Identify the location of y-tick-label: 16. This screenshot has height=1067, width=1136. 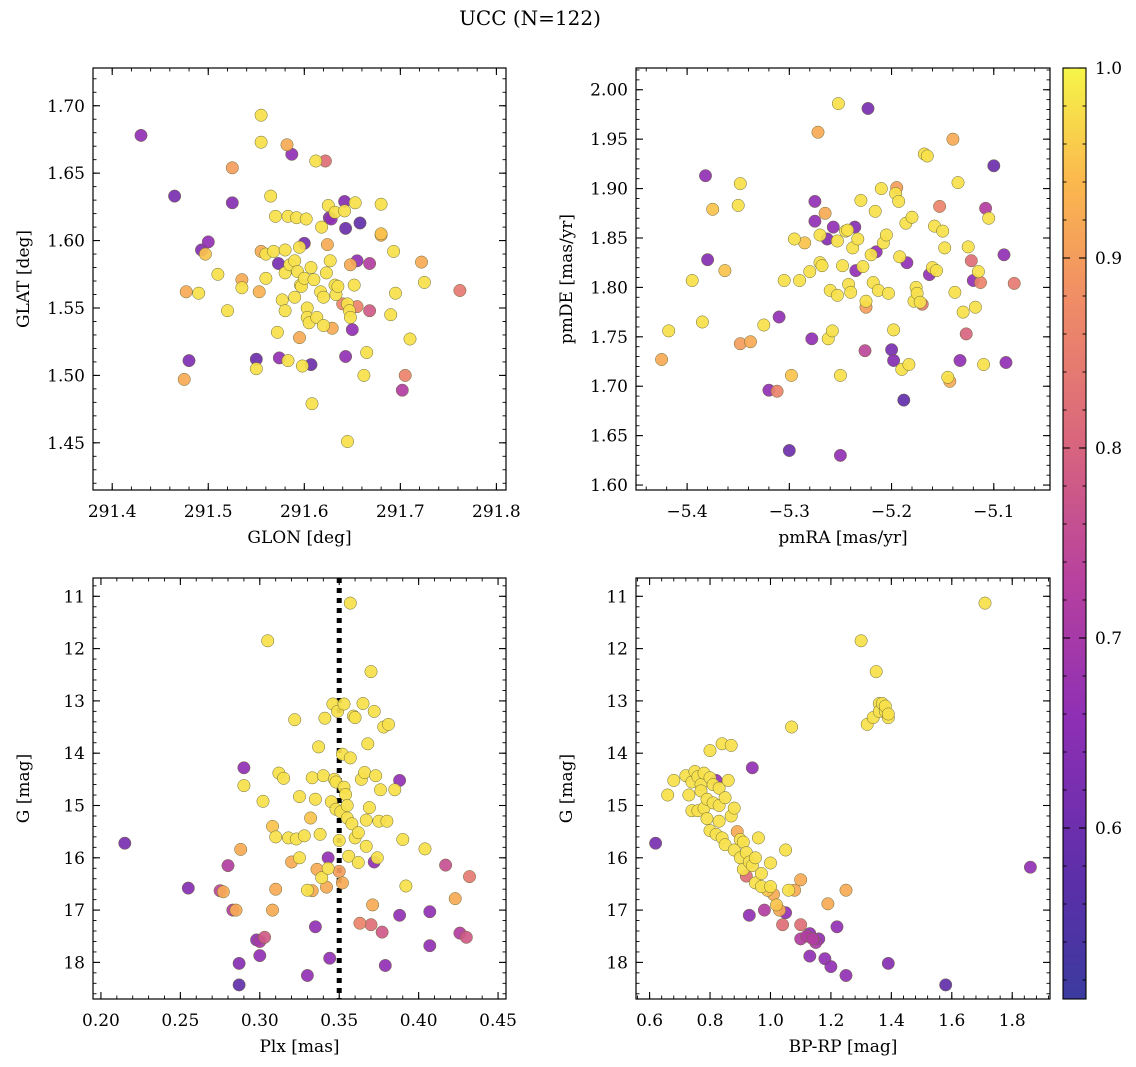
(74, 859).